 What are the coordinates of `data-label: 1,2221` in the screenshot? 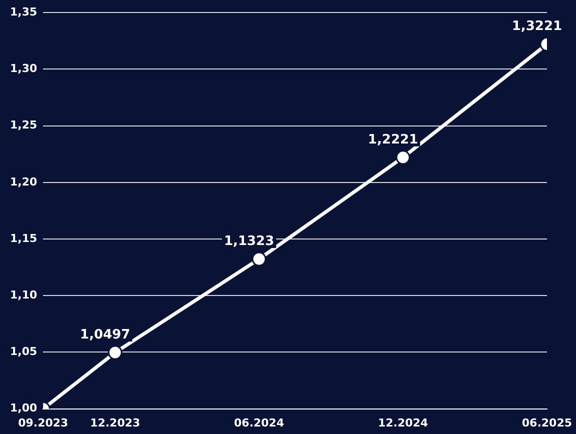 It's located at (393, 140).